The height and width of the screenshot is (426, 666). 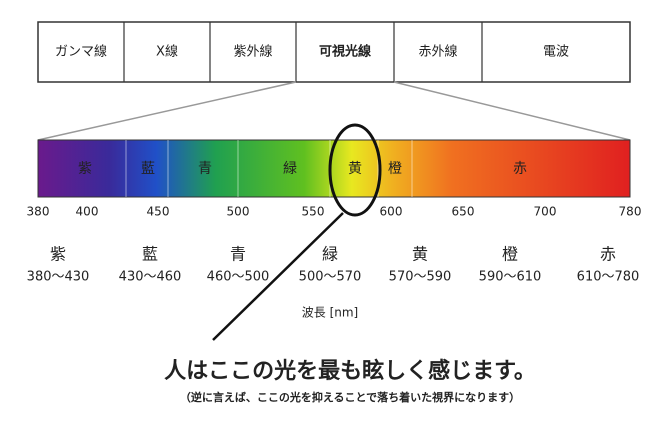 What do you see at coordinates (58, 277) in the screenshot?
I see `color-range: 380〜430` at bounding box center [58, 277].